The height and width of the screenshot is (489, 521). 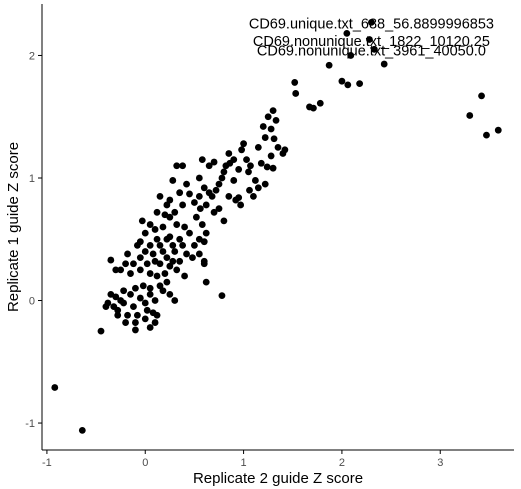 I want to click on x-tick-label: 3, so click(x=440, y=463).